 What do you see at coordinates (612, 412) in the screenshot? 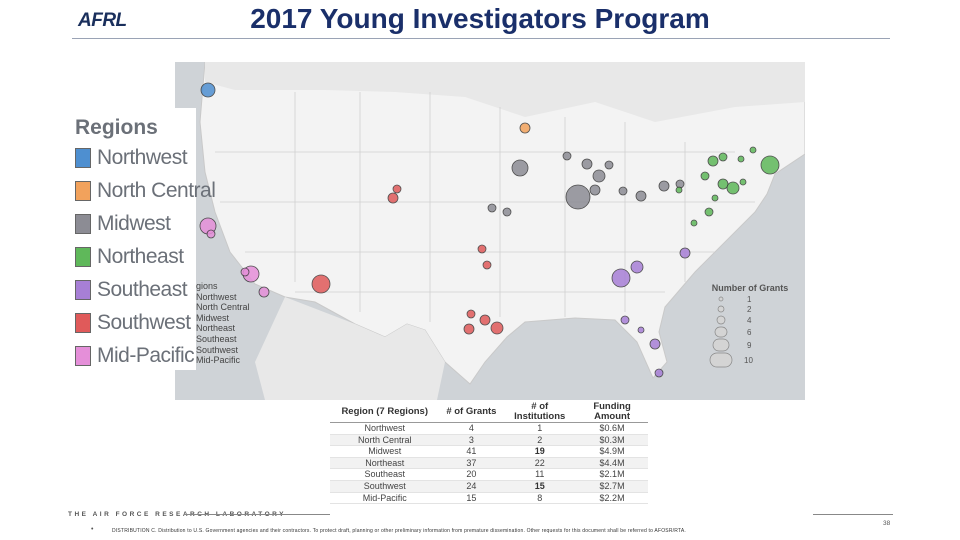
I see `column-header-funding: Funding Amount` at bounding box center [612, 412].